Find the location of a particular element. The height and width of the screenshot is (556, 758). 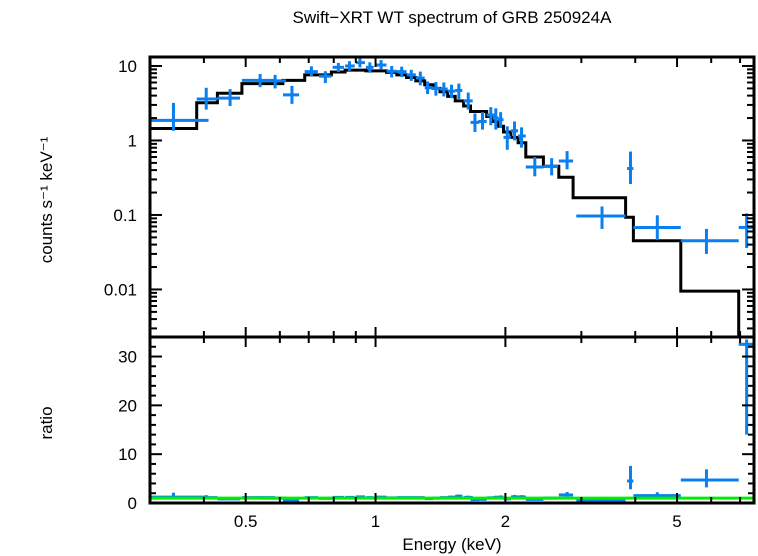

x-tick-label: 0.5 is located at coordinates (246, 521).